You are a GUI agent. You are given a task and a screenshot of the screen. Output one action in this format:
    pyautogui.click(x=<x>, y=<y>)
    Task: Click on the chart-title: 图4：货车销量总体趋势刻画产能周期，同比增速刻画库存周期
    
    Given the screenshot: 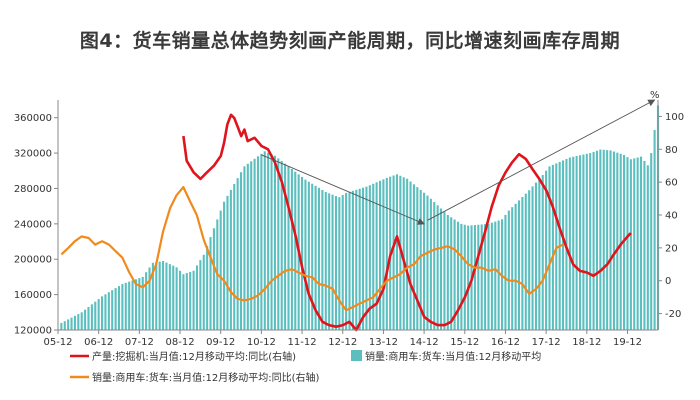 What is the action you would take?
    pyautogui.click(x=350, y=41)
    